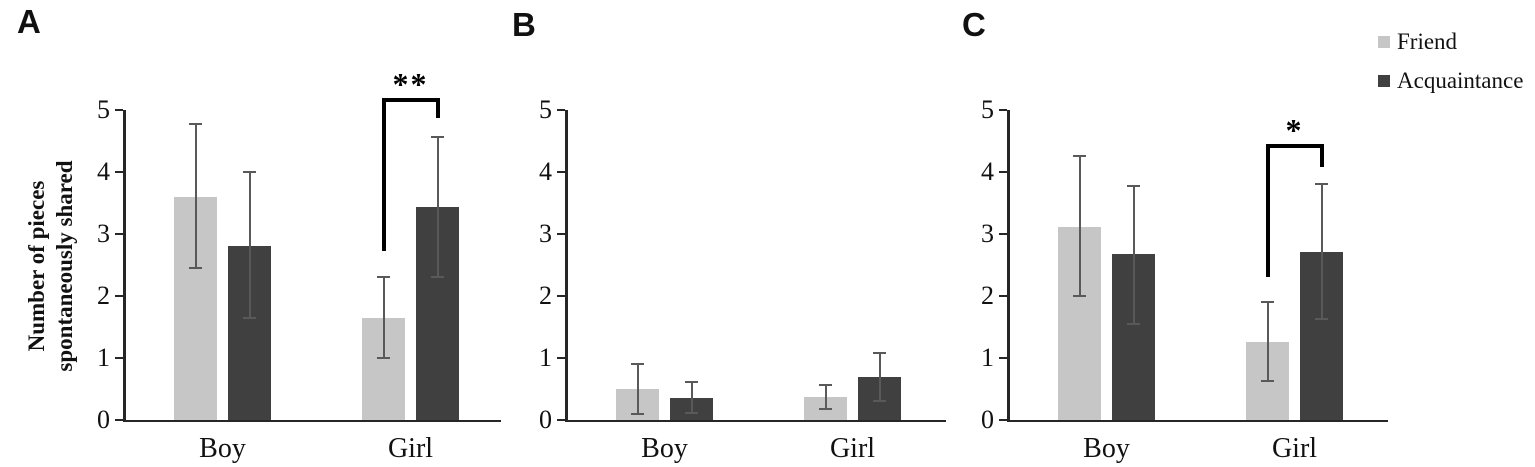 The width and height of the screenshot is (1535, 467). I want to click on legend-swatch-acquaintance, so click(1384, 80).